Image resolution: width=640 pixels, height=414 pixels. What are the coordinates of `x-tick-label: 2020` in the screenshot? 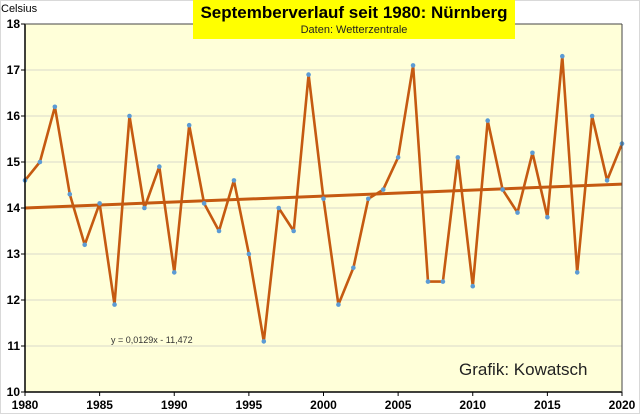 It's located at (622, 405).